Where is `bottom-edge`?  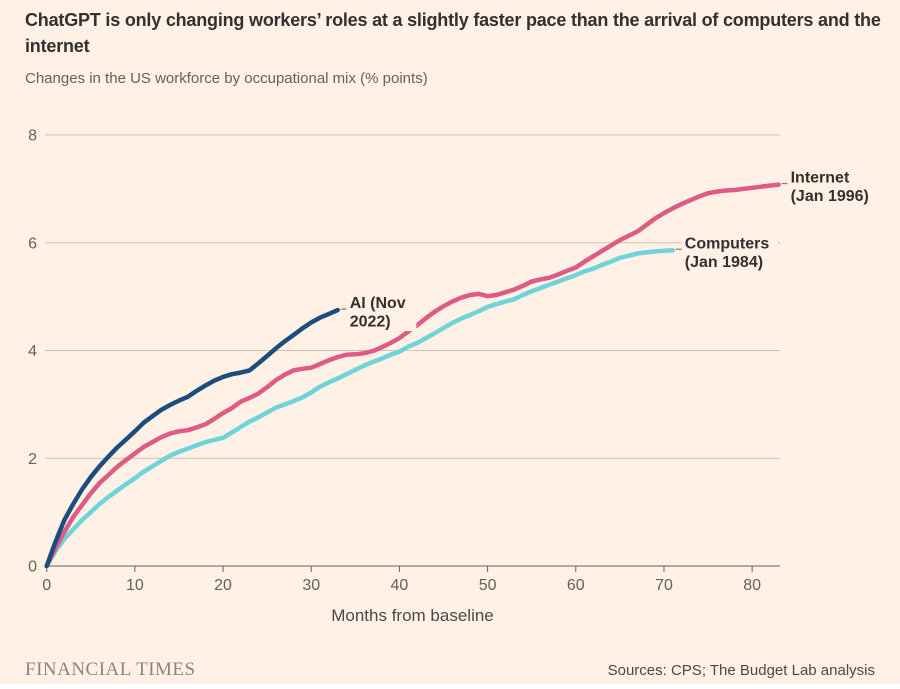
bottom-edge is located at coordinates (450, 686).